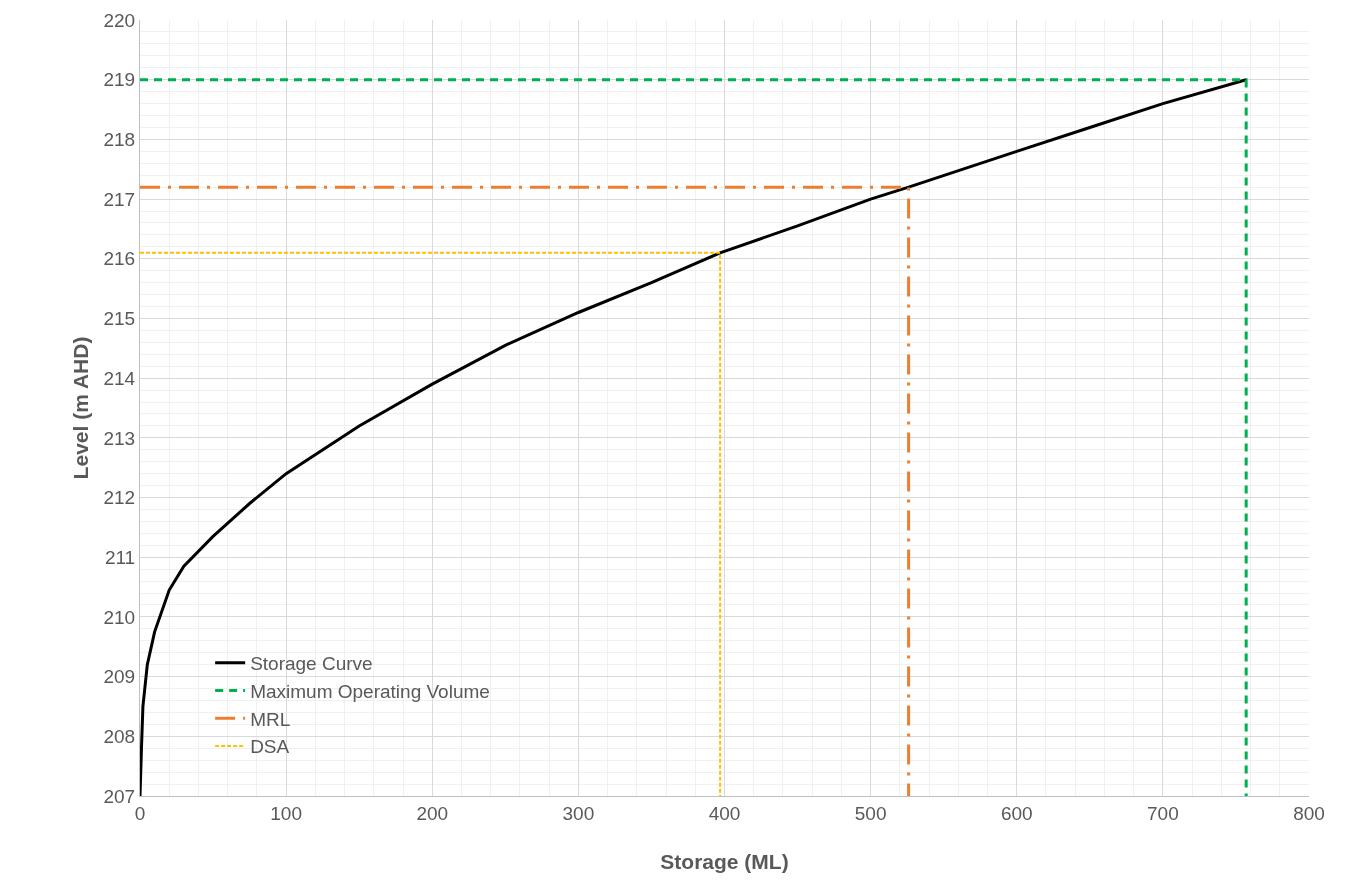 Image resolution: width=1346 pixels, height=884 pixels. I want to click on y-tick-label: 209, so click(119, 677).